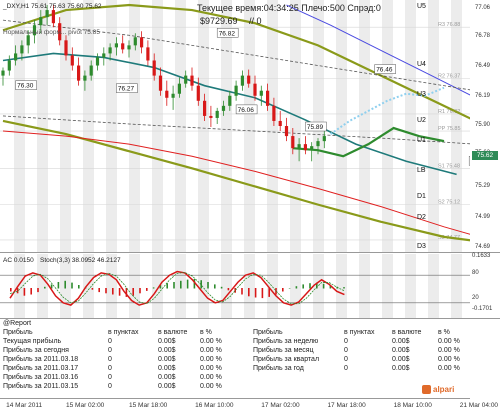 The image size is (500, 414). Describe the element at coordinates (17, 323) in the screenshot. I see `report-title: @Report` at that location.